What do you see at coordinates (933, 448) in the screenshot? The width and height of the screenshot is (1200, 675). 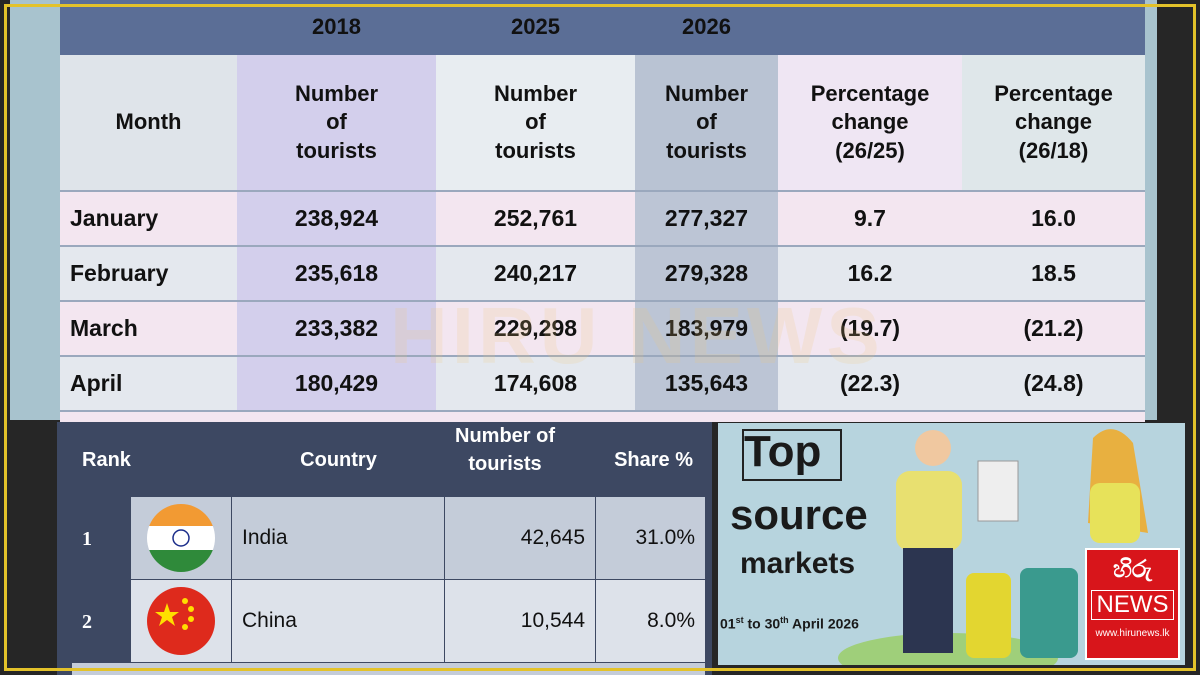 I see `person-head` at bounding box center [933, 448].